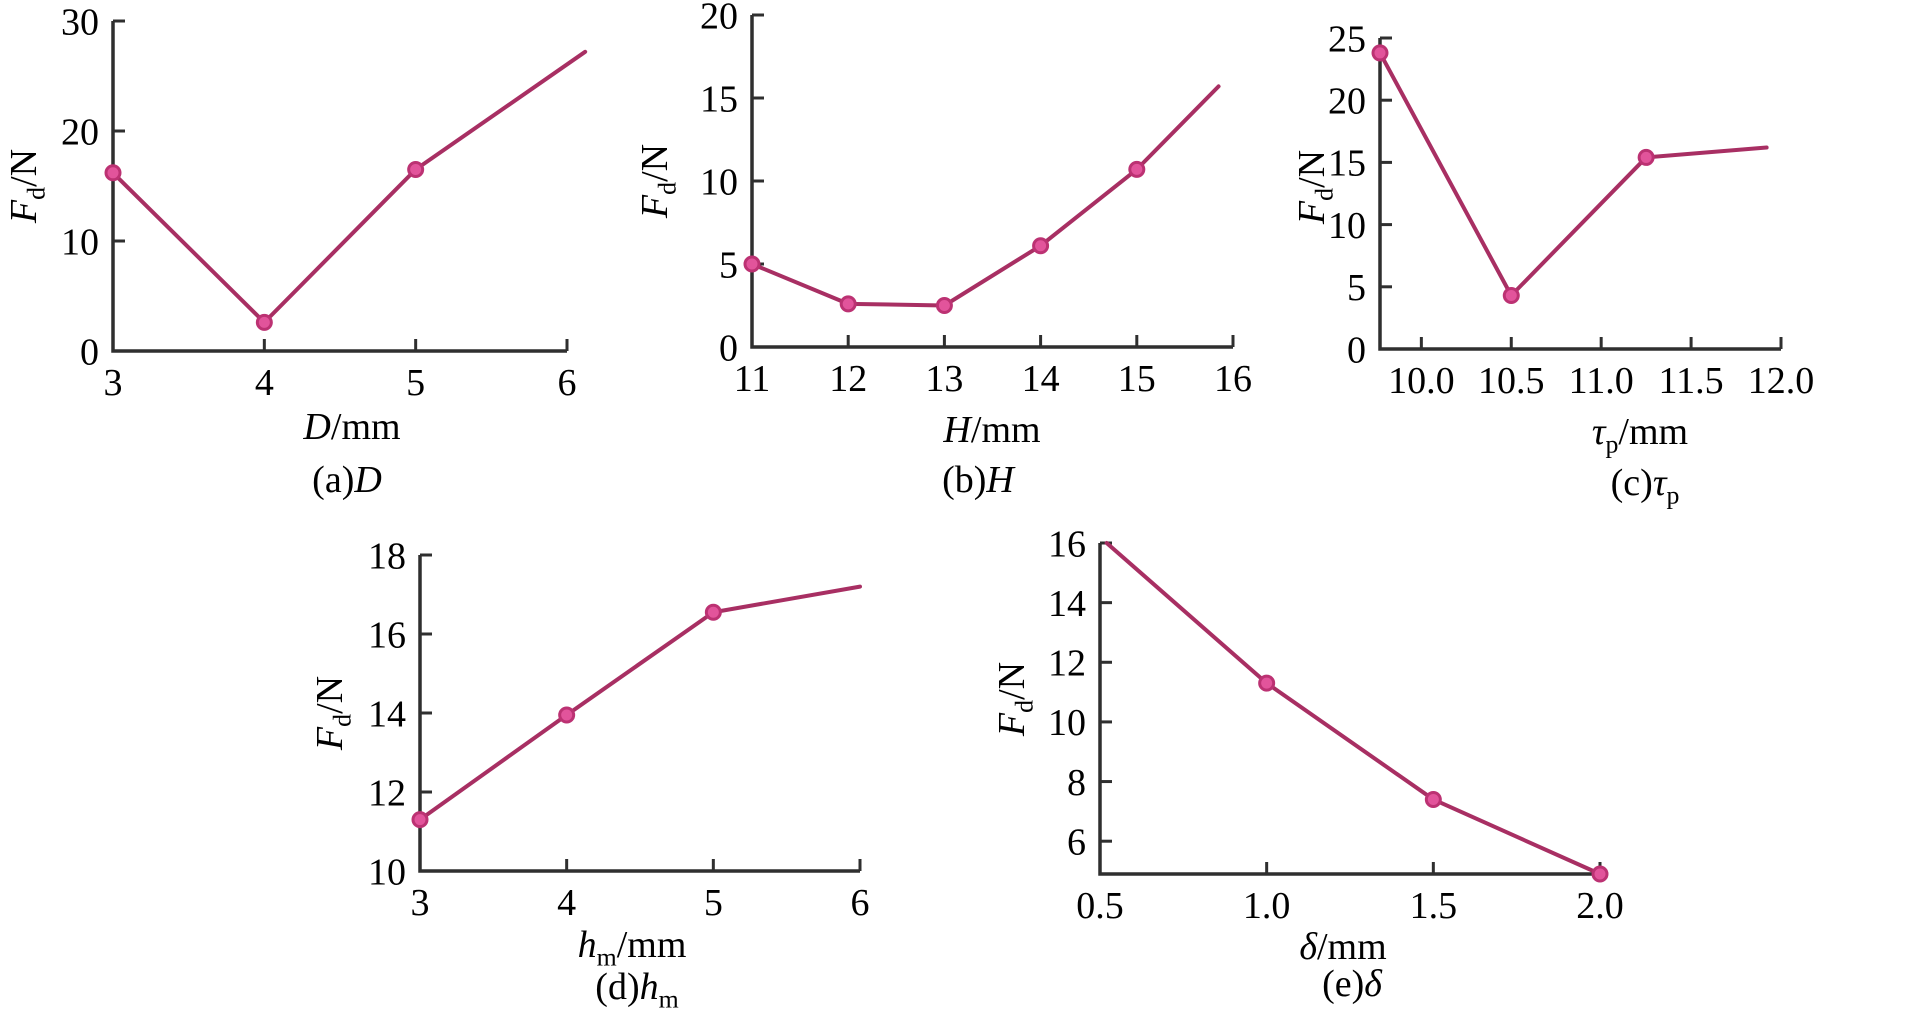 Image resolution: width=1911 pixels, height=1014 pixels. I want to click on chart-e-xlabel: δ/mm, so click(1342, 947).